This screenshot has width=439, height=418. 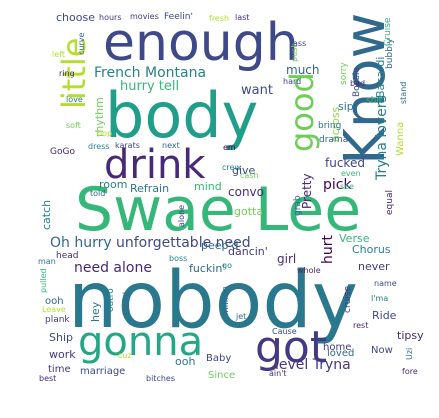 I want to click on word-body: body, so click(x=182, y=115).